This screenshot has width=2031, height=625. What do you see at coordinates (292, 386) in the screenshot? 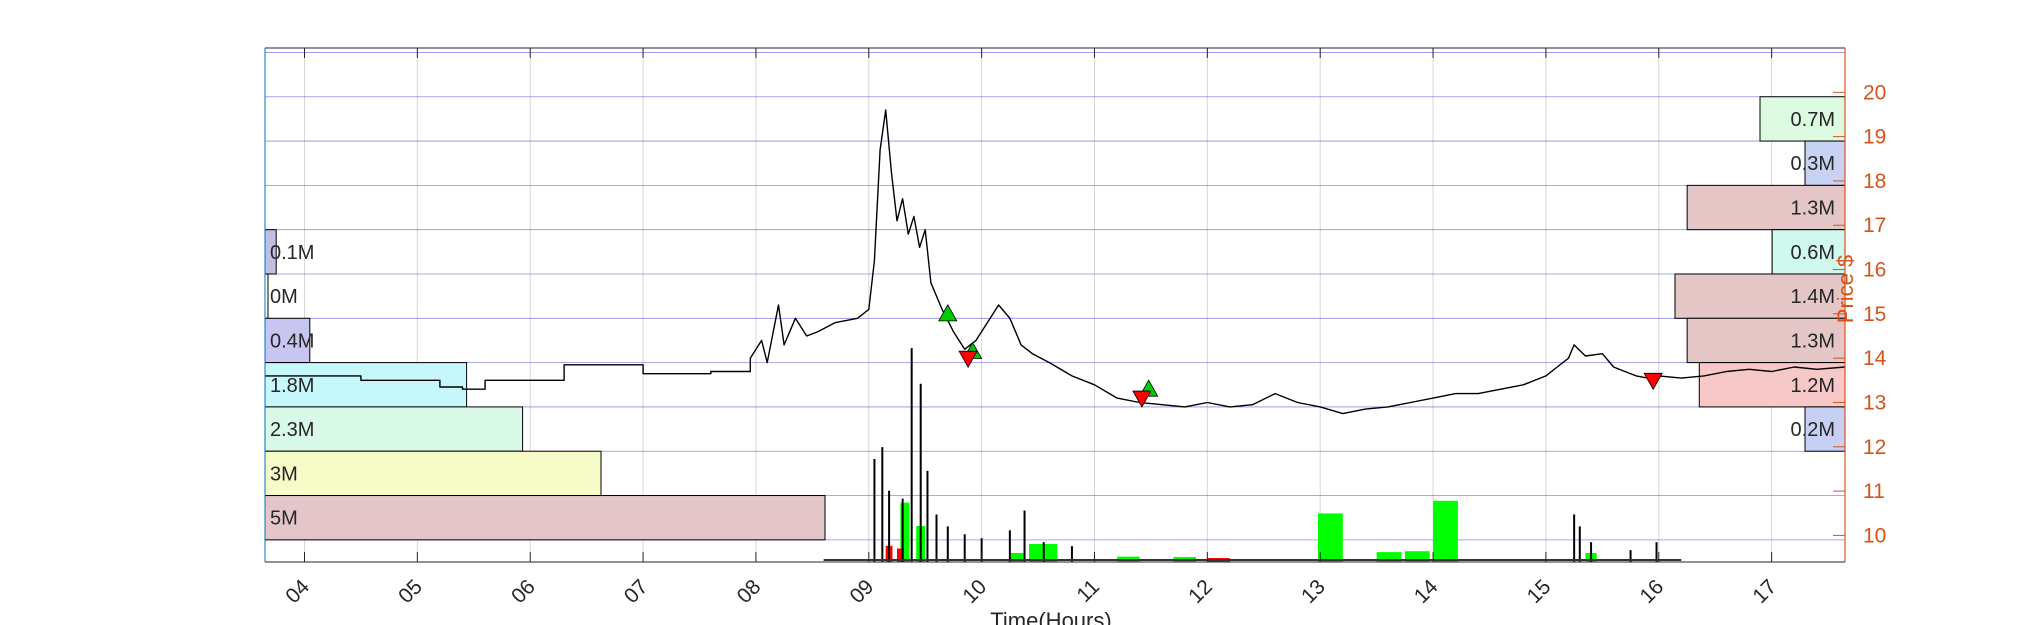
I see `volume-profile-label: 1.8M` at bounding box center [292, 386].